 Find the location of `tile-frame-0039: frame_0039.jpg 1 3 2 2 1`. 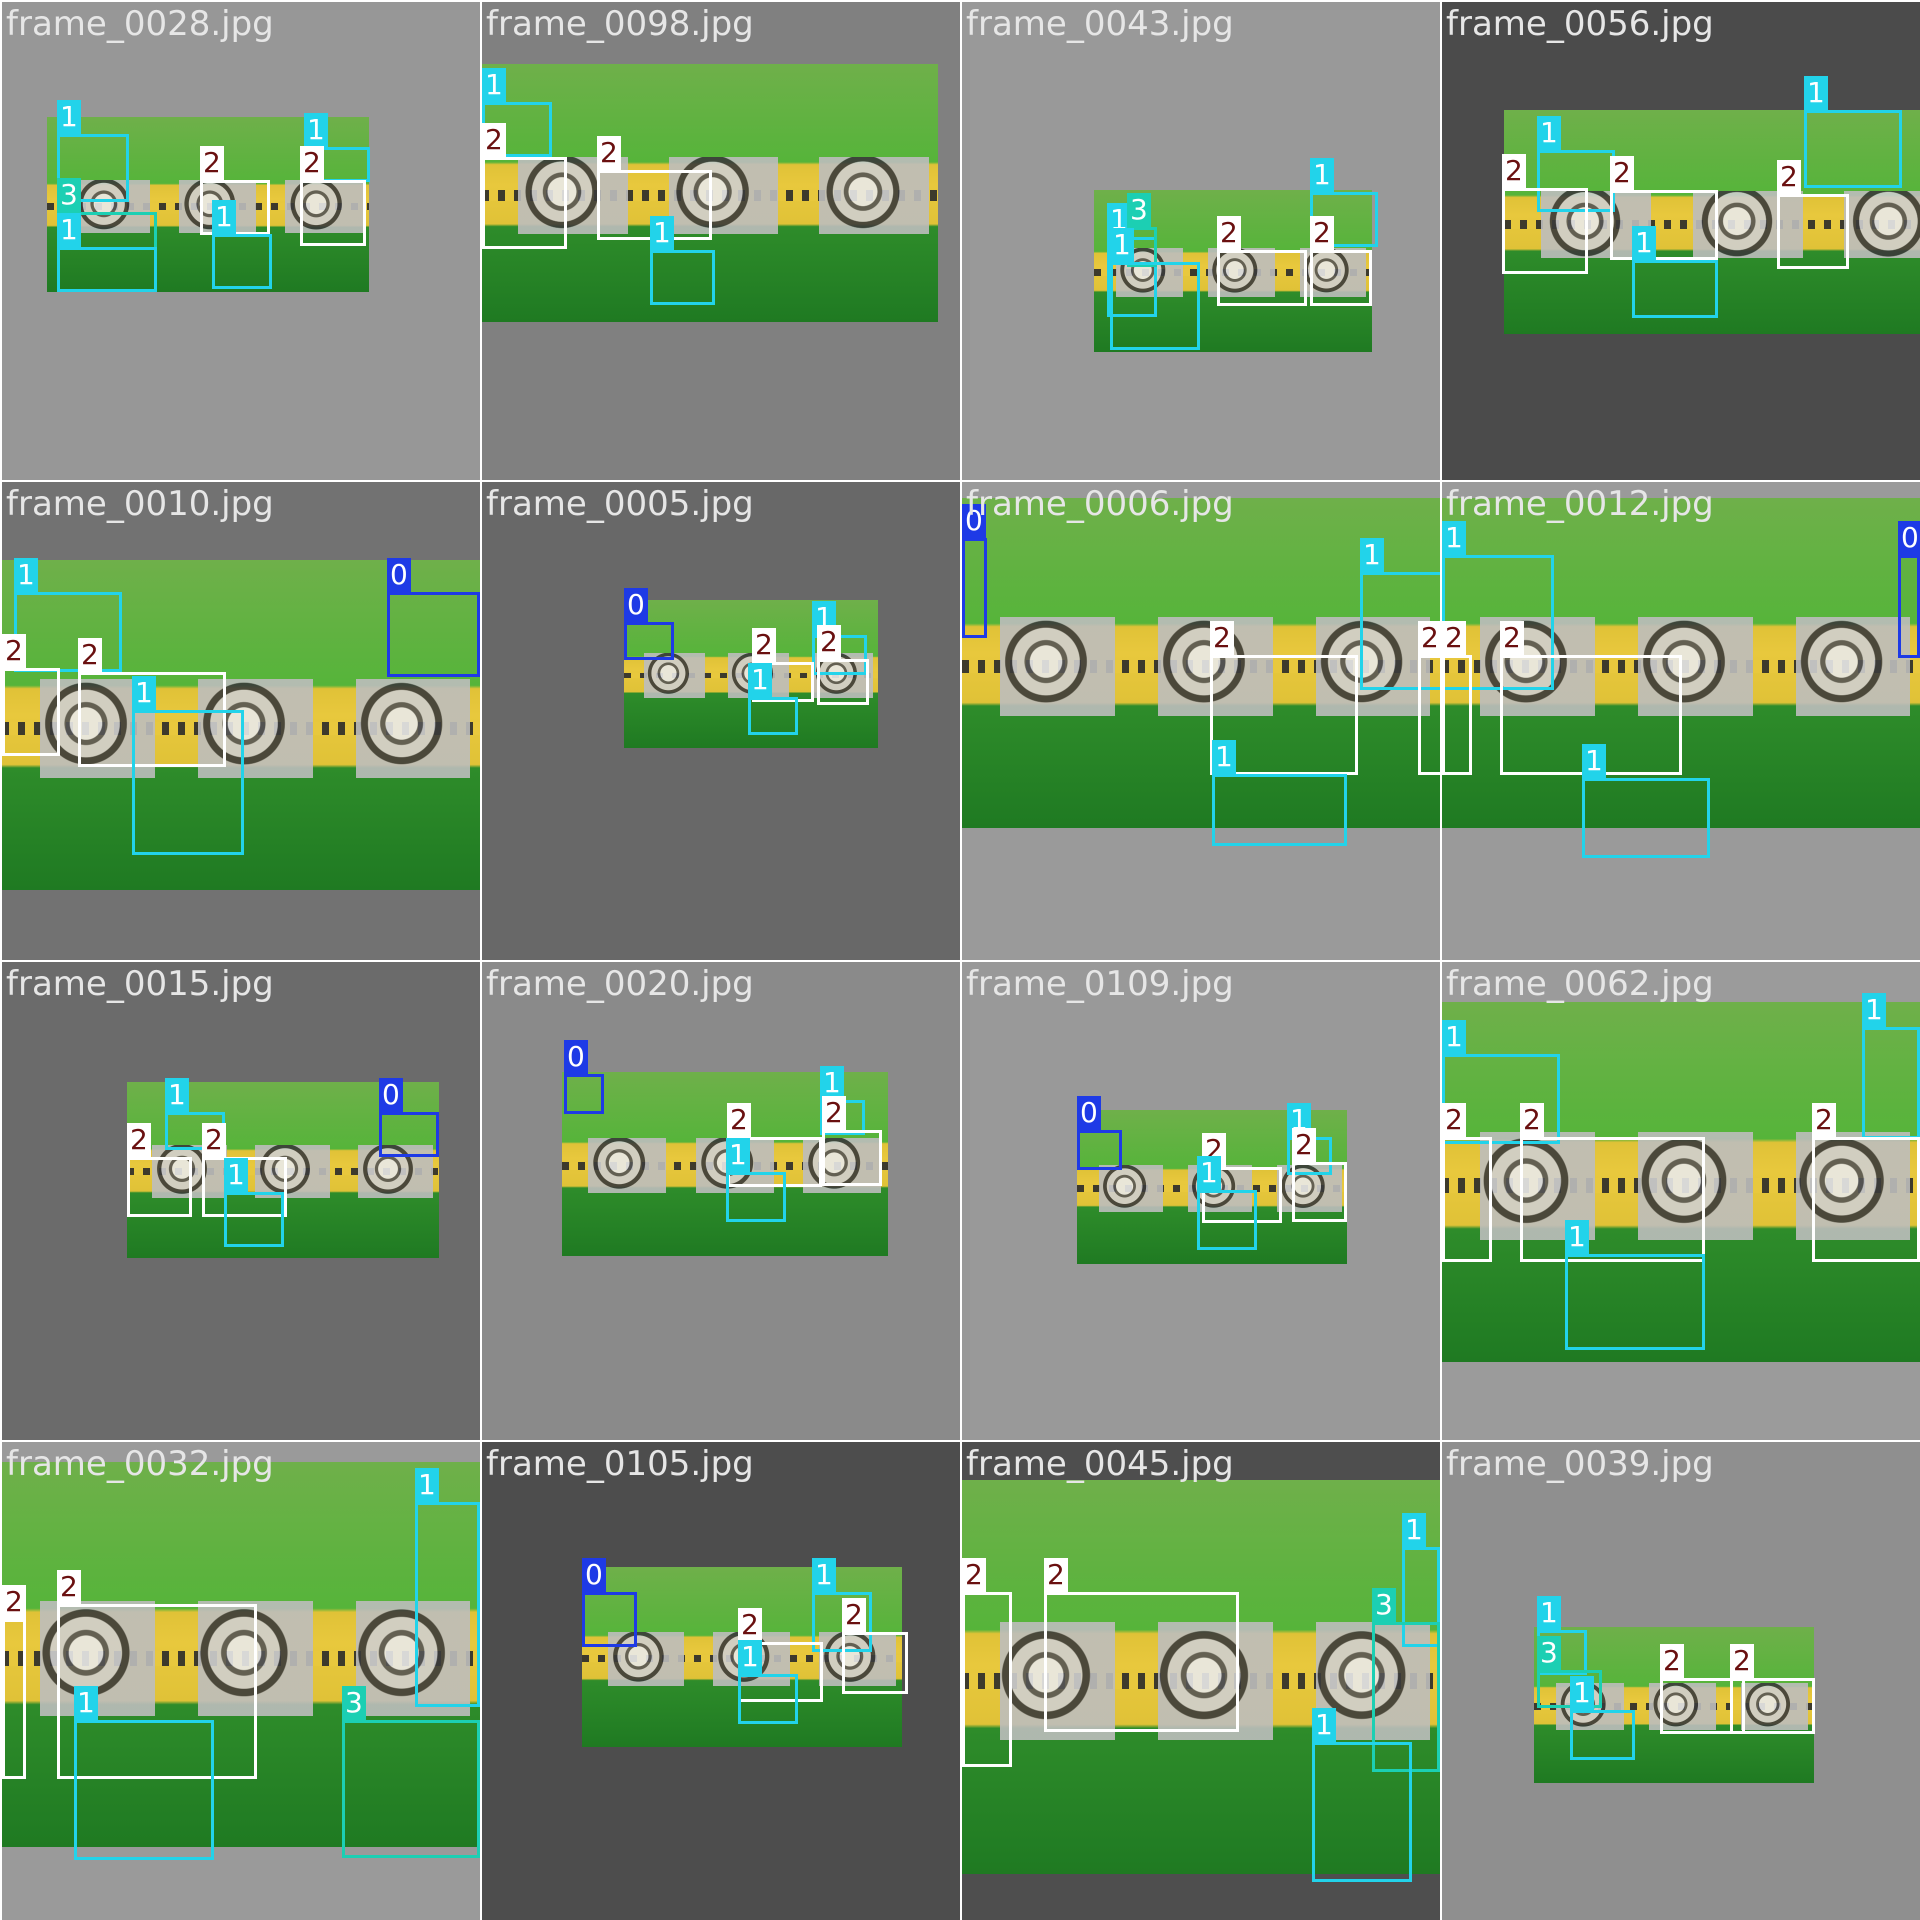

tile-frame-0039: frame_0039.jpg 1 3 2 2 1 is located at coordinates (1681, 1681).